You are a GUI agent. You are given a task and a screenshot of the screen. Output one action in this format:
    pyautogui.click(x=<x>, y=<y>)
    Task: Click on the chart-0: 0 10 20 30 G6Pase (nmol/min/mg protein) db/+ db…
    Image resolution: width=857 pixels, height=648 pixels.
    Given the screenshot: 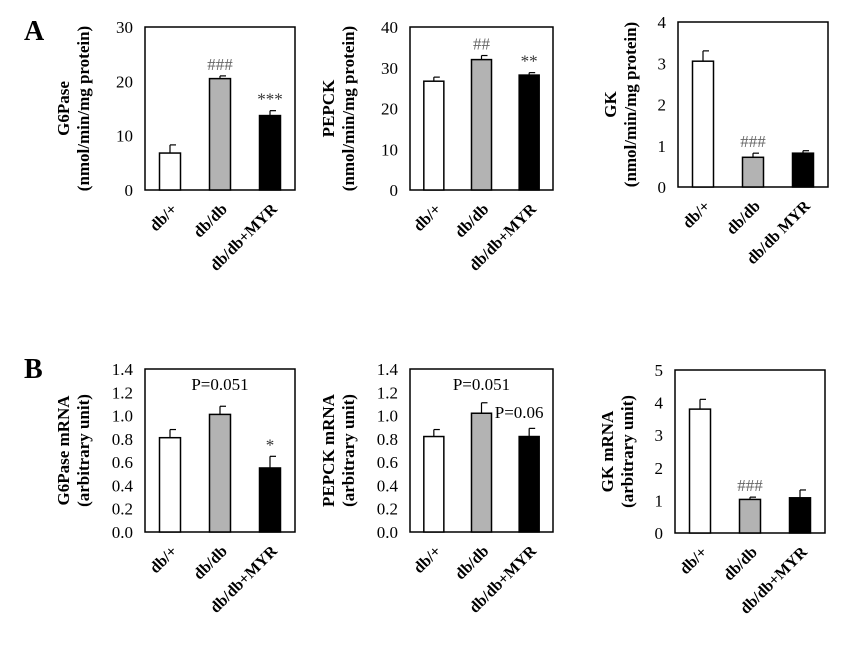 What is the action you would take?
    pyautogui.click(x=175, y=146)
    